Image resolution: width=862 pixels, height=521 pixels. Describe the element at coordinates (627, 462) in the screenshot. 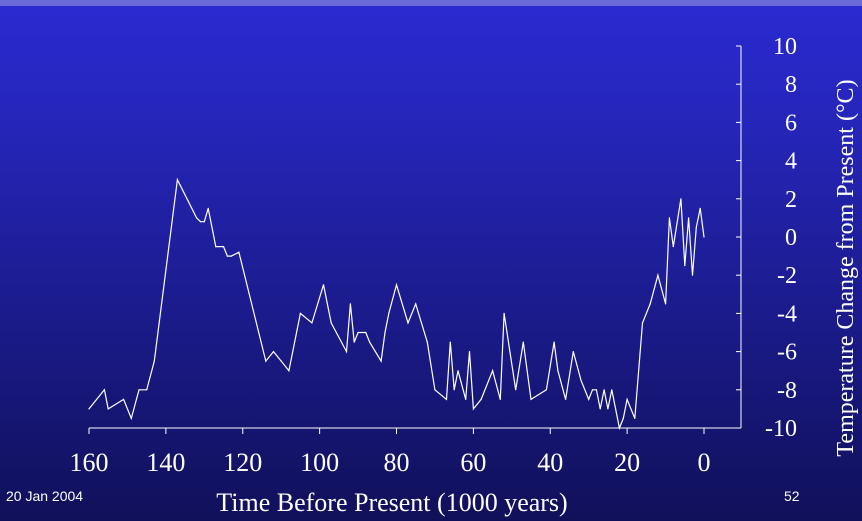

I see `x-tick-label: 20` at that location.